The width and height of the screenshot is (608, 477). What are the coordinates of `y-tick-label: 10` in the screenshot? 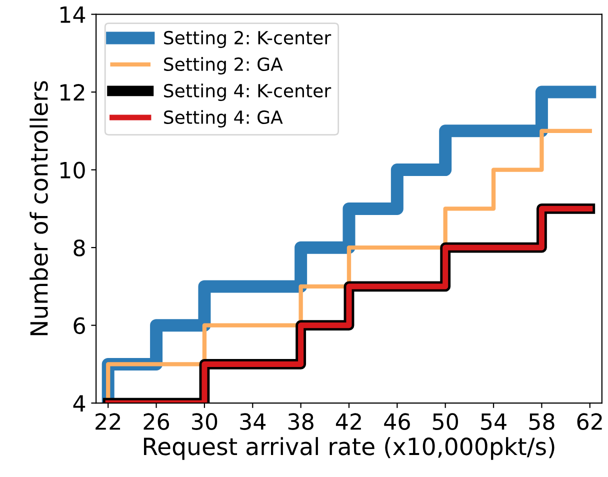 It's located at (72, 170).